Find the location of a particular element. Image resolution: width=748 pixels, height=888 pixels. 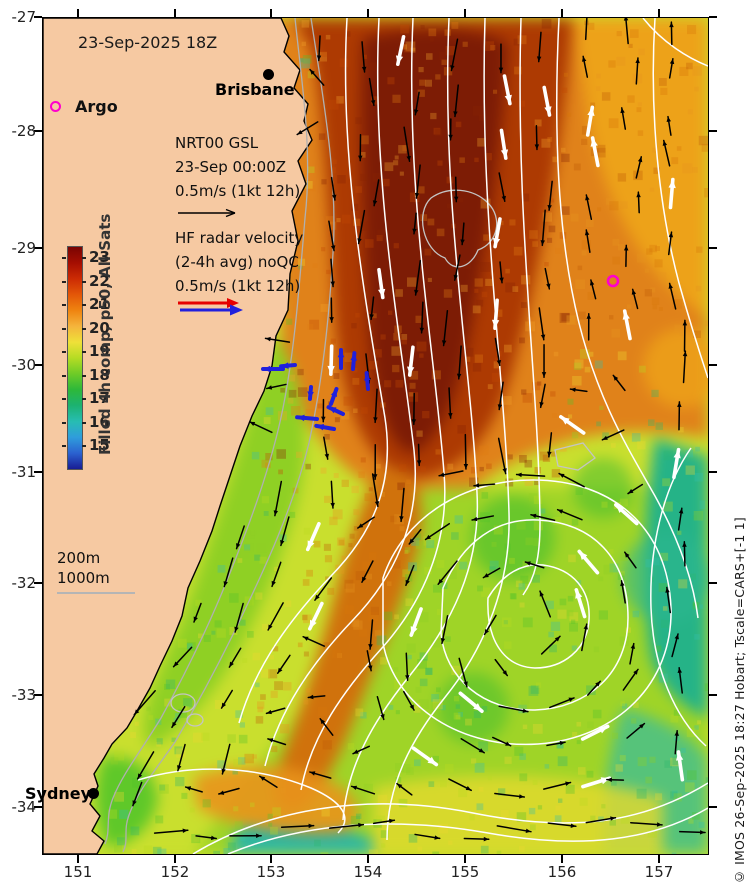

nrt-scale-arrow-icon is located at coordinates (207, 213).